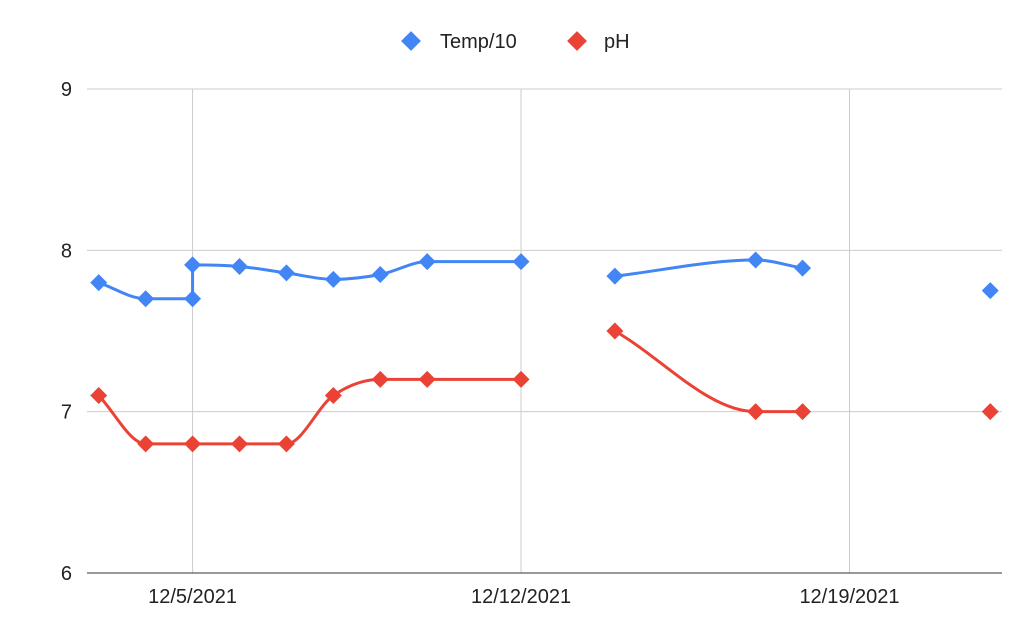  I want to click on legend-item-temp: Temp/10, so click(459, 42).